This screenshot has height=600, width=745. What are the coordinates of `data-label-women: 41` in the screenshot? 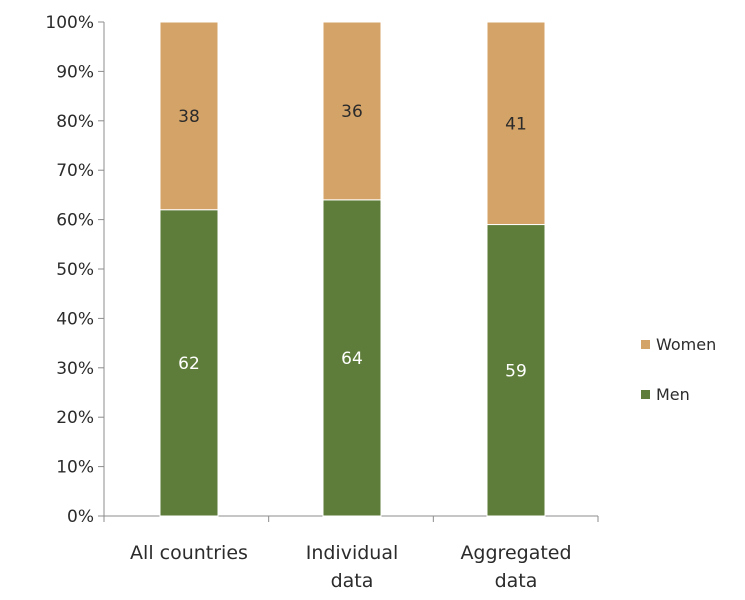 It's located at (516, 124).